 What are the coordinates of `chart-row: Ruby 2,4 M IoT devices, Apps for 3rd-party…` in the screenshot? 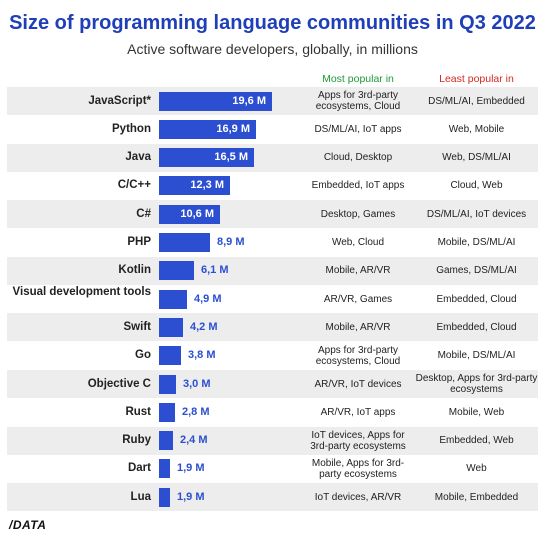 It's located at (272, 440).